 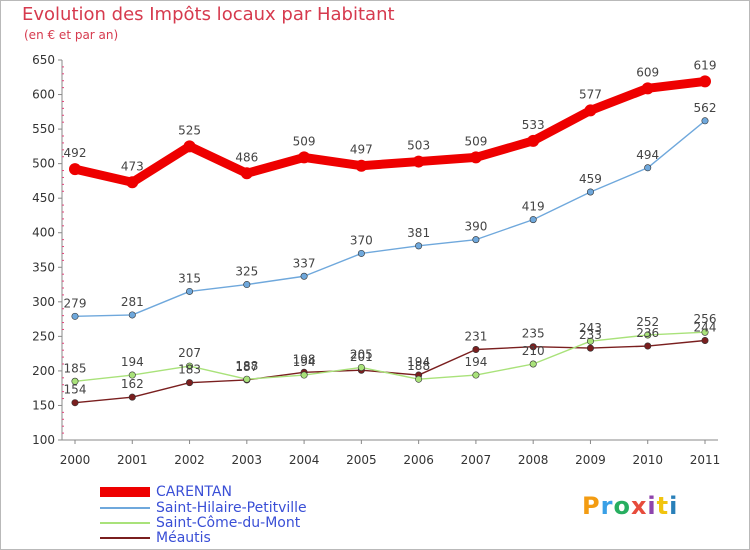 I want to click on x-tick-label: 2002, so click(x=189, y=460).